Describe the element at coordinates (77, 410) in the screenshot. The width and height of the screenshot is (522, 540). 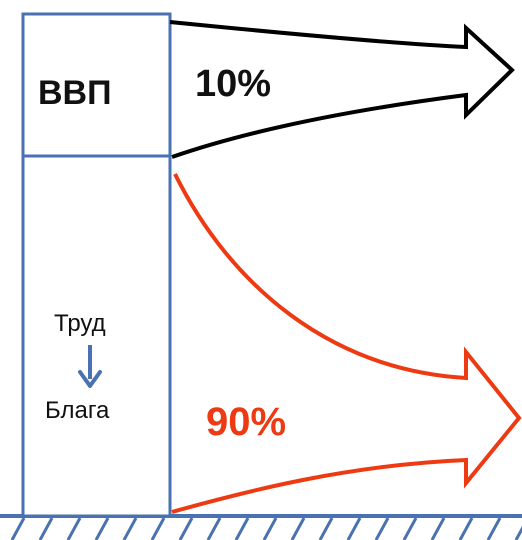
I see `goods-label: Блага` at that location.